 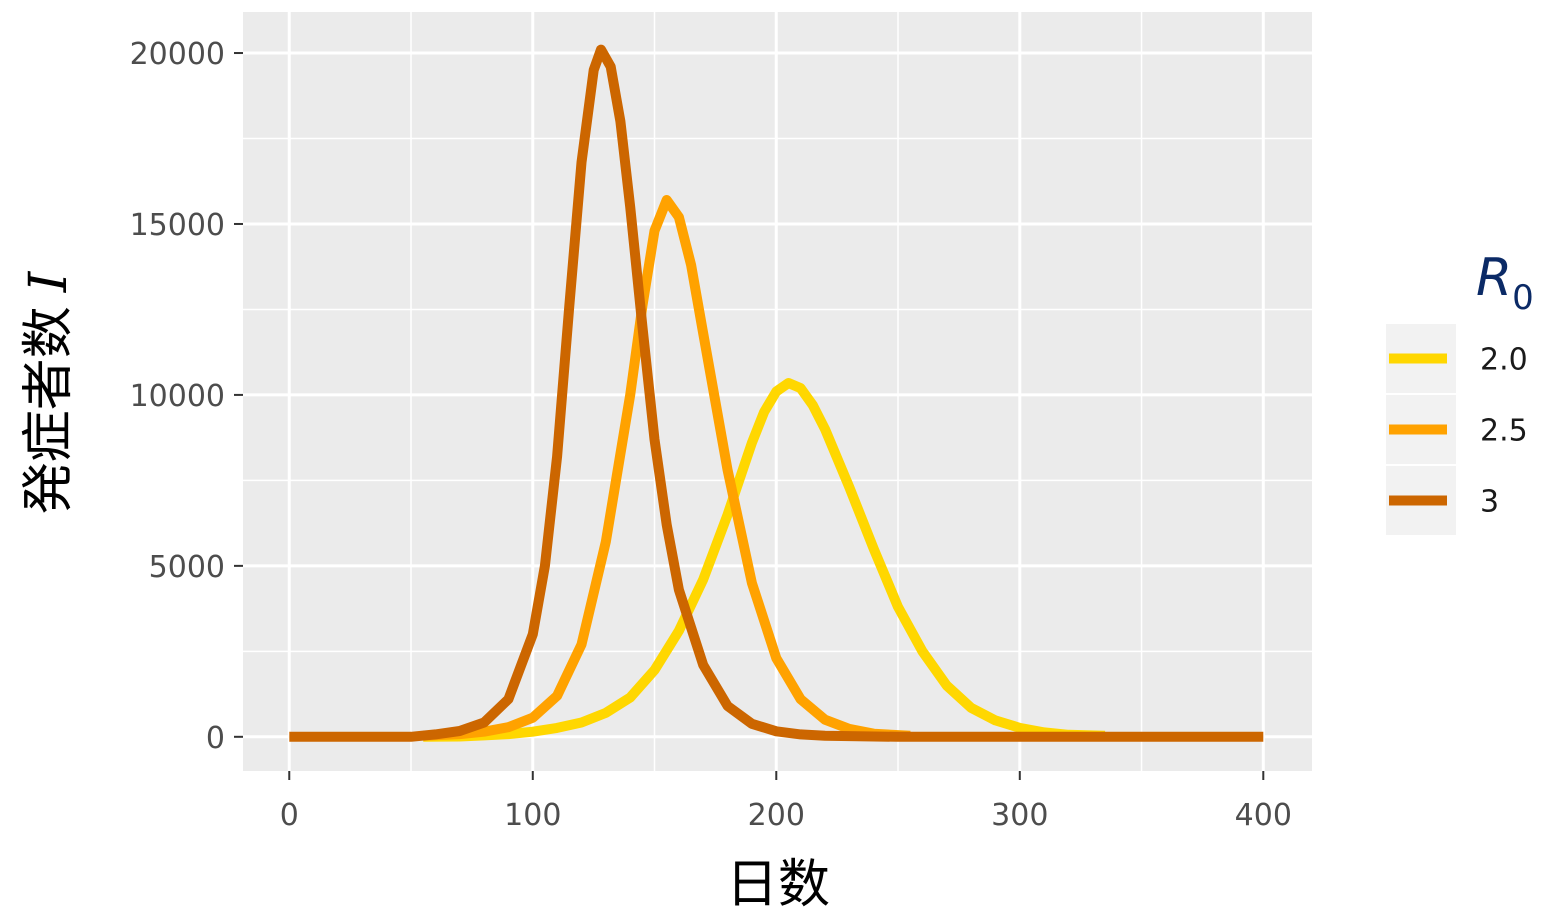 What do you see at coordinates (289, 815) in the screenshot?
I see `x-tick-label: 0` at bounding box center [289, 815].